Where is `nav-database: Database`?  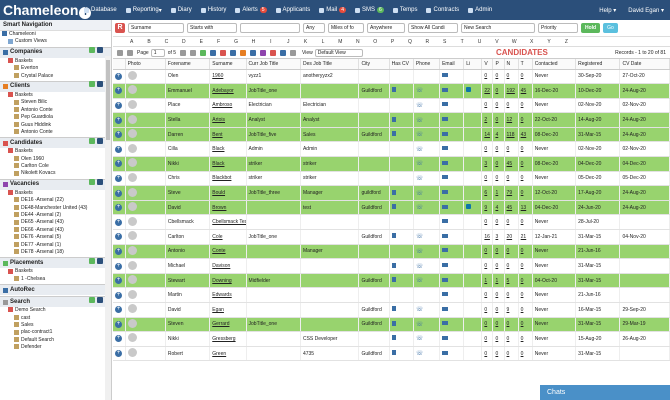
nav-database: Database is located at coordinates (100, 10).